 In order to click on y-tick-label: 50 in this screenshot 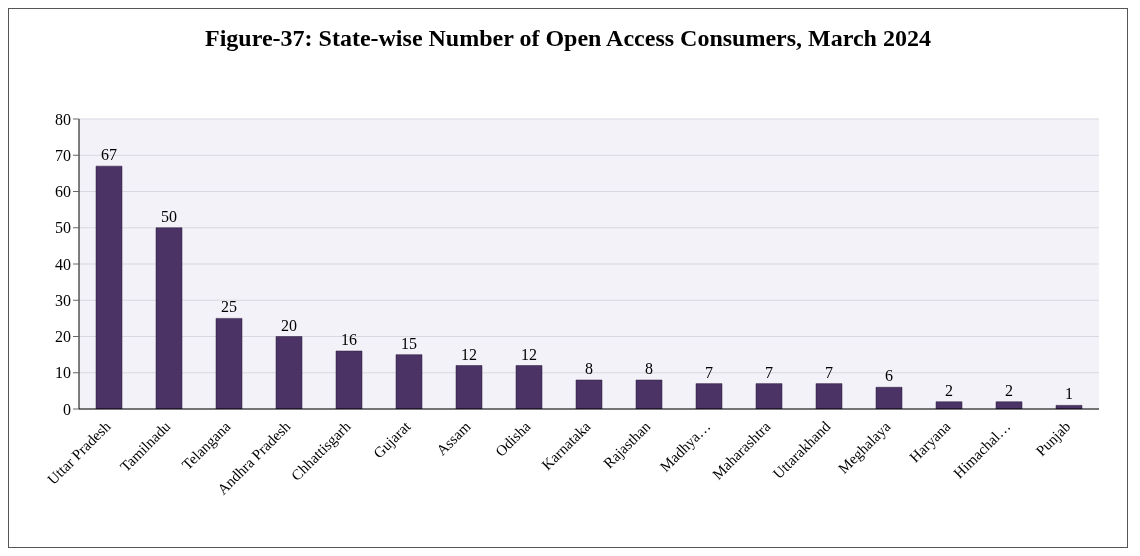, I will do `click(63, 228)`.